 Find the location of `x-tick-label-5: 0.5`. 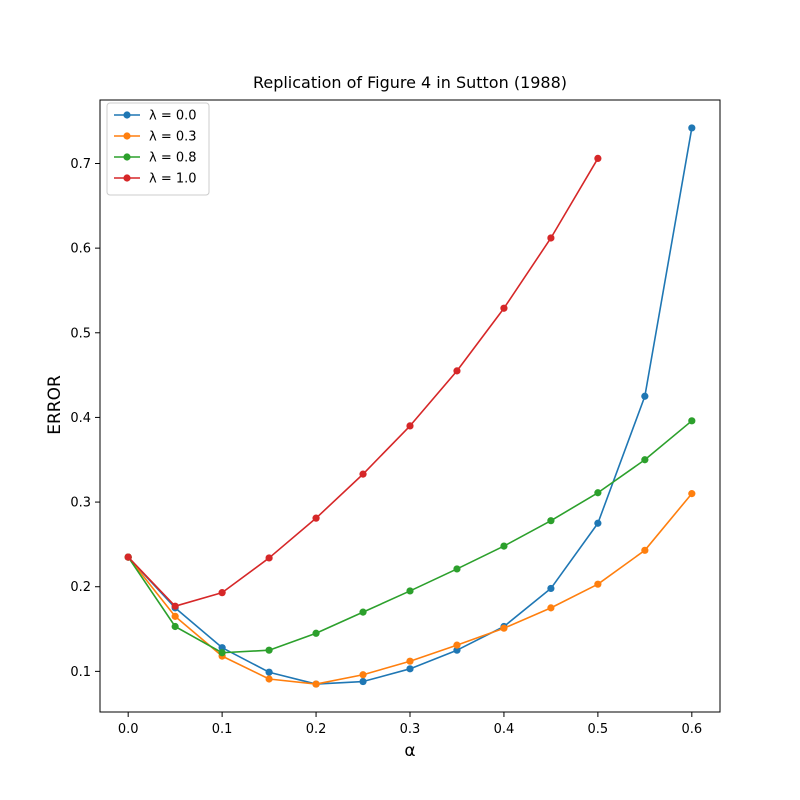

x-tick-label-5: 0.5 is located at coordinates (598, 729).